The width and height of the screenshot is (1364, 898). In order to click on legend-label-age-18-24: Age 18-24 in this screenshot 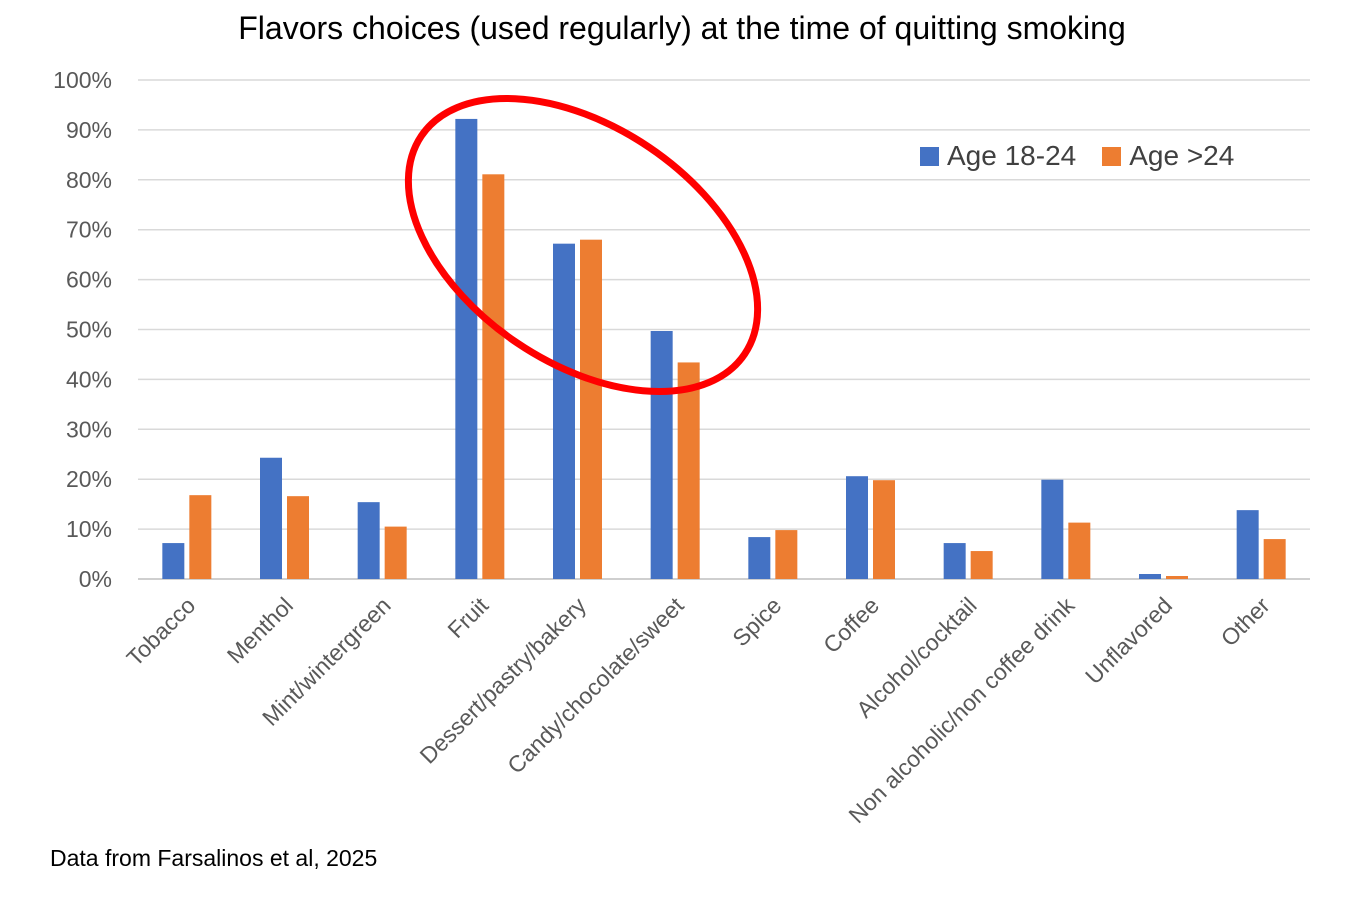, I will do `click(1012, 155)`.